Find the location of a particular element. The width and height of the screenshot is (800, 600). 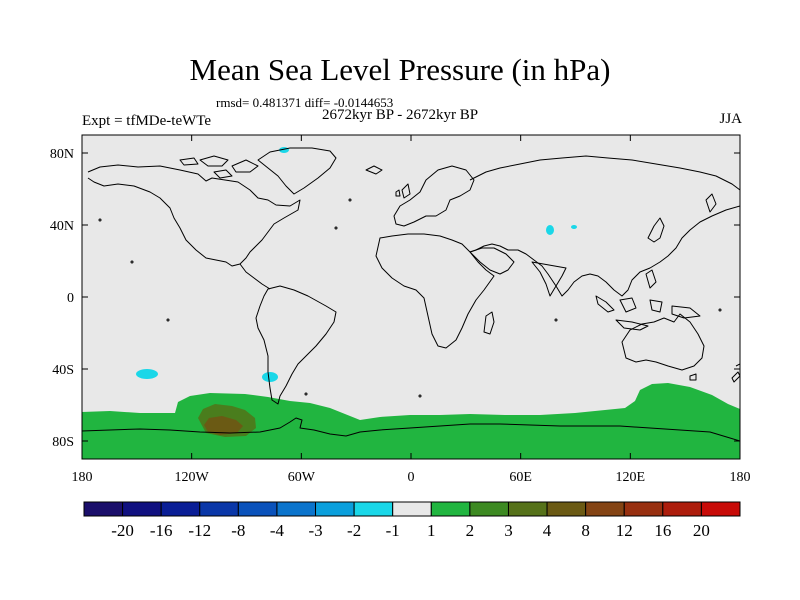

lat-tick-label: 40N is located at coordinates (62, 226).